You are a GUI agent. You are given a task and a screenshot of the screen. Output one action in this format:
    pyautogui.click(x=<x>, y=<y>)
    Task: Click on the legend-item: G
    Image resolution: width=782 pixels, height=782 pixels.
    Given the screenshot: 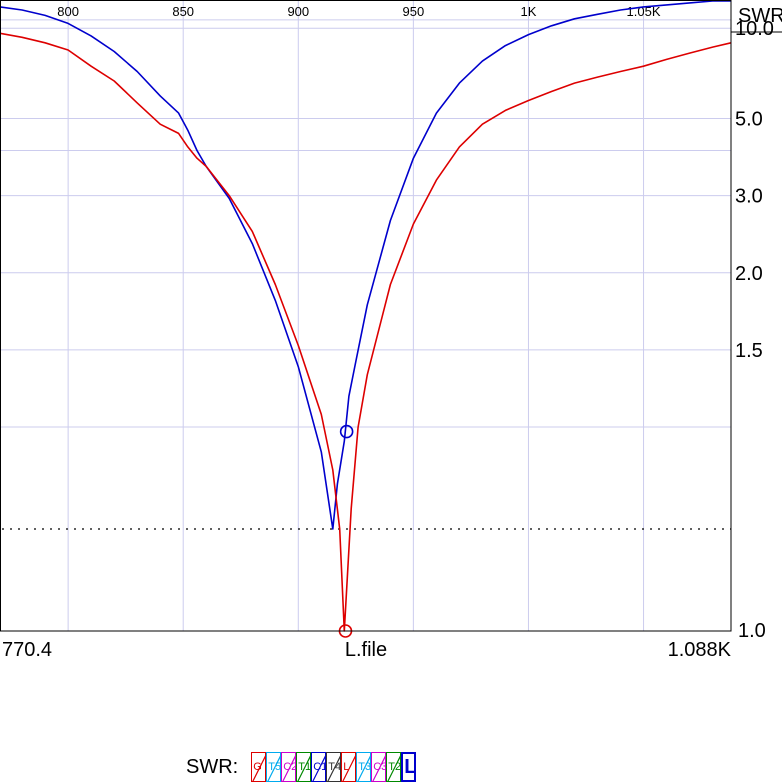 What is the action you would take?
    pyautogui.click(x=259, y=767)
    